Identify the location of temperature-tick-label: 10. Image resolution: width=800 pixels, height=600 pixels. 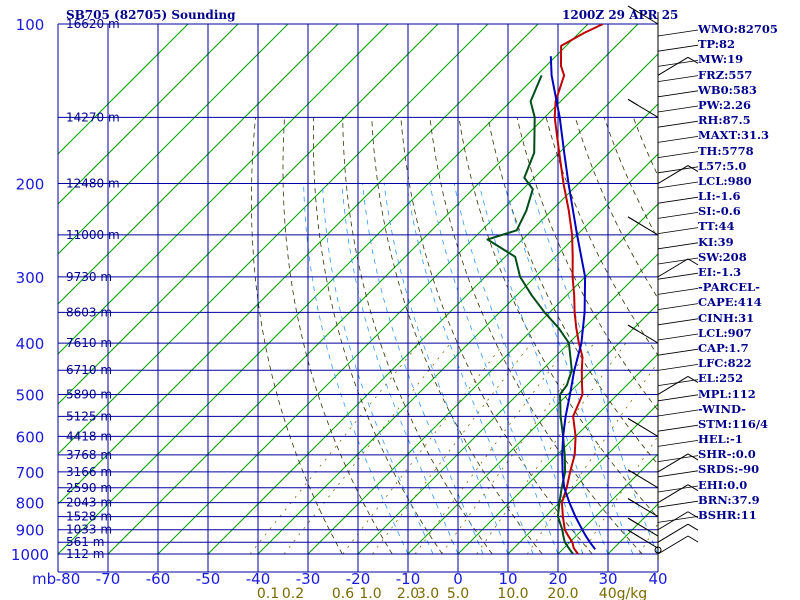
(507, 579).